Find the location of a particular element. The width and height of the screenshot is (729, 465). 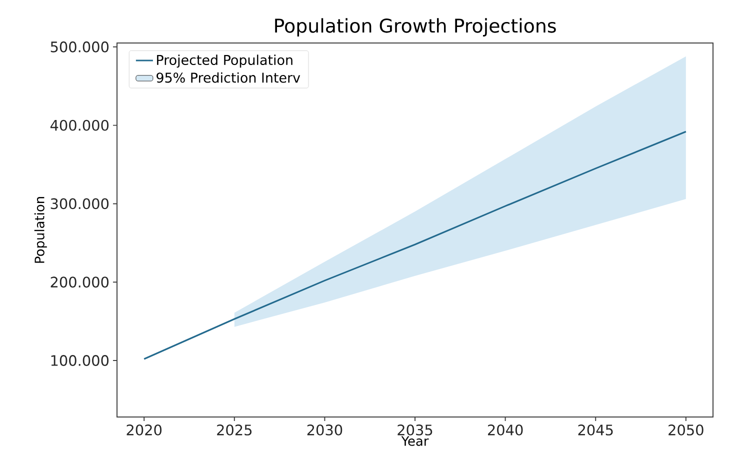

x-tick-label: 2045 is located at coordinates (595, 430).